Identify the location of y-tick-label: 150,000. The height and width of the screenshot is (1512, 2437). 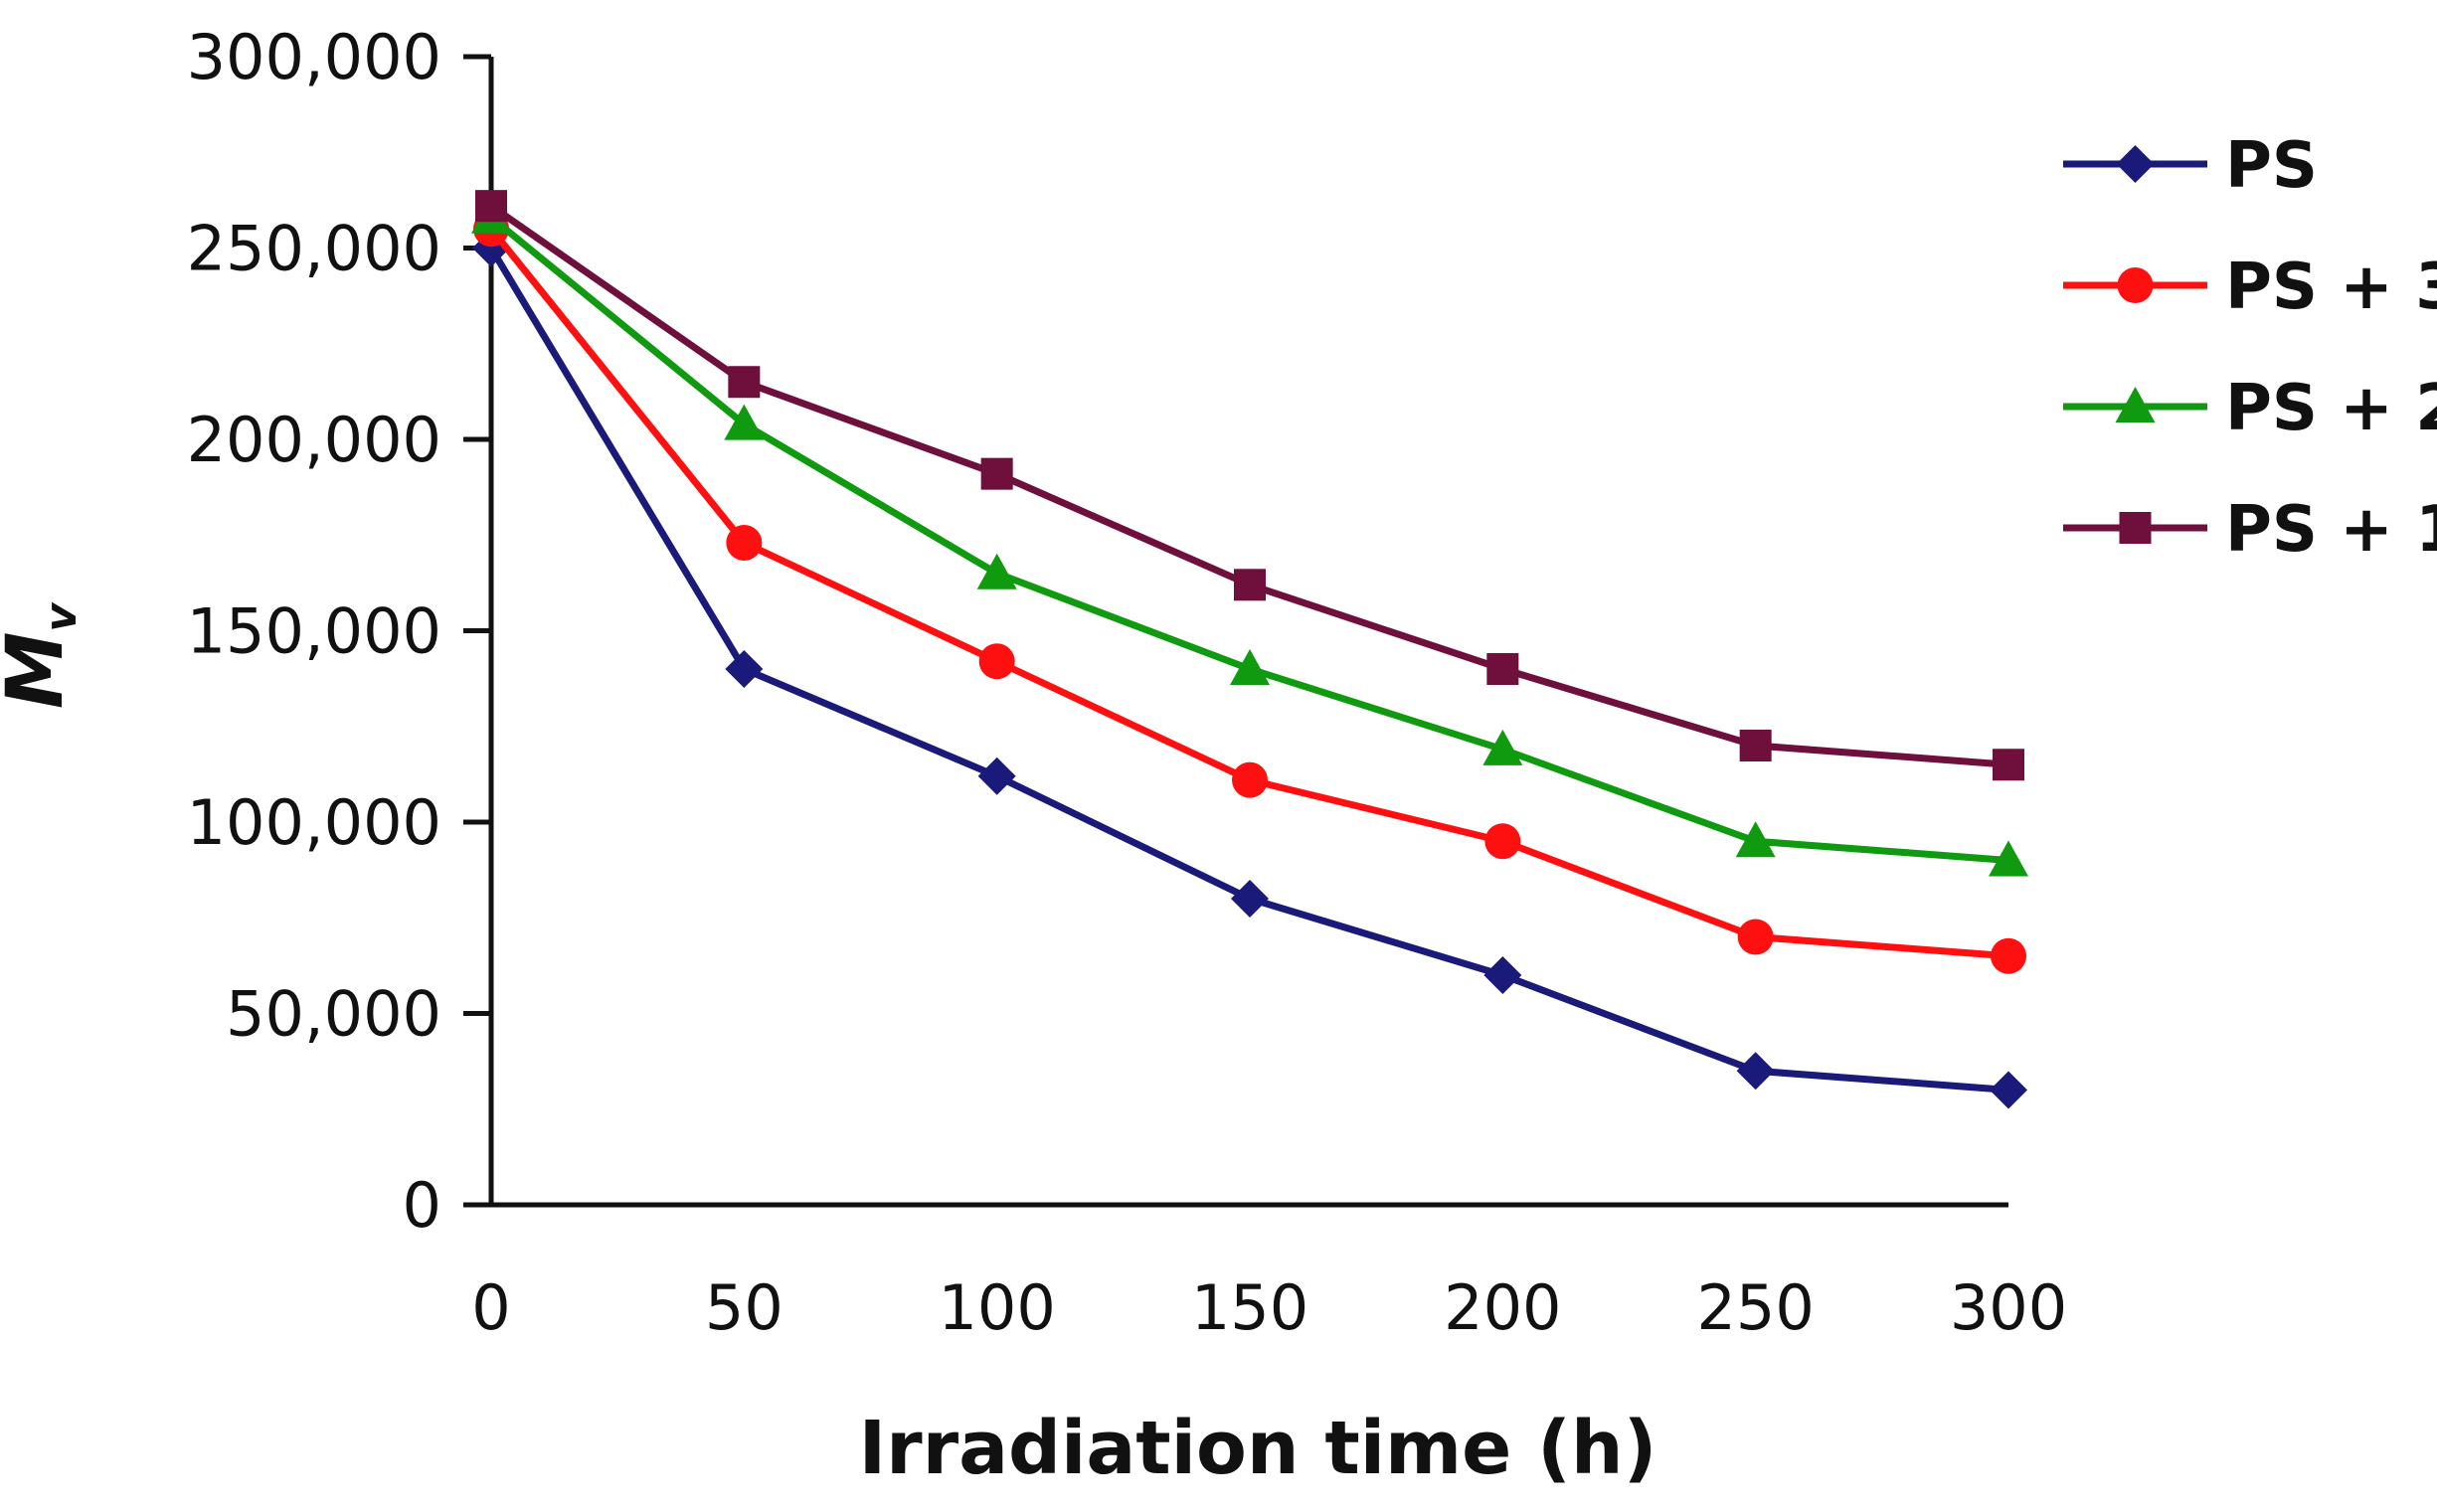
(314, 631).